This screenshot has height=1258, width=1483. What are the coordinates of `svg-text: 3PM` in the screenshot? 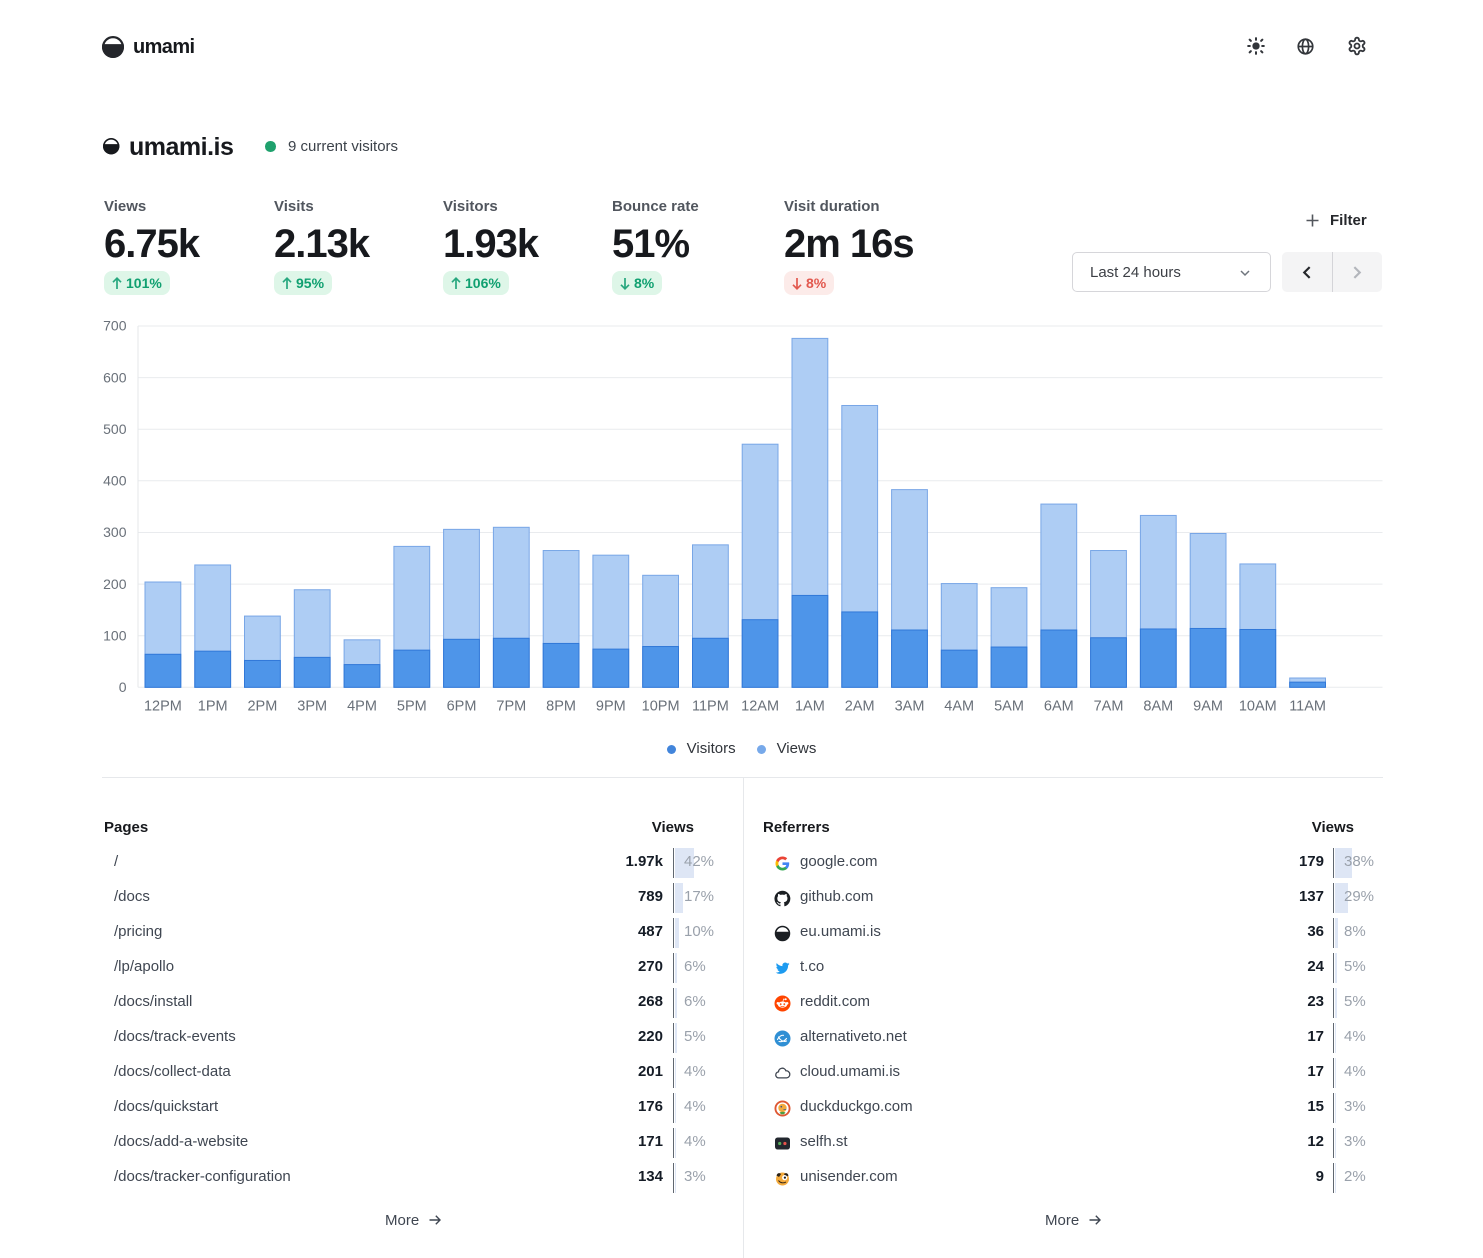 It's located at (312, 706).